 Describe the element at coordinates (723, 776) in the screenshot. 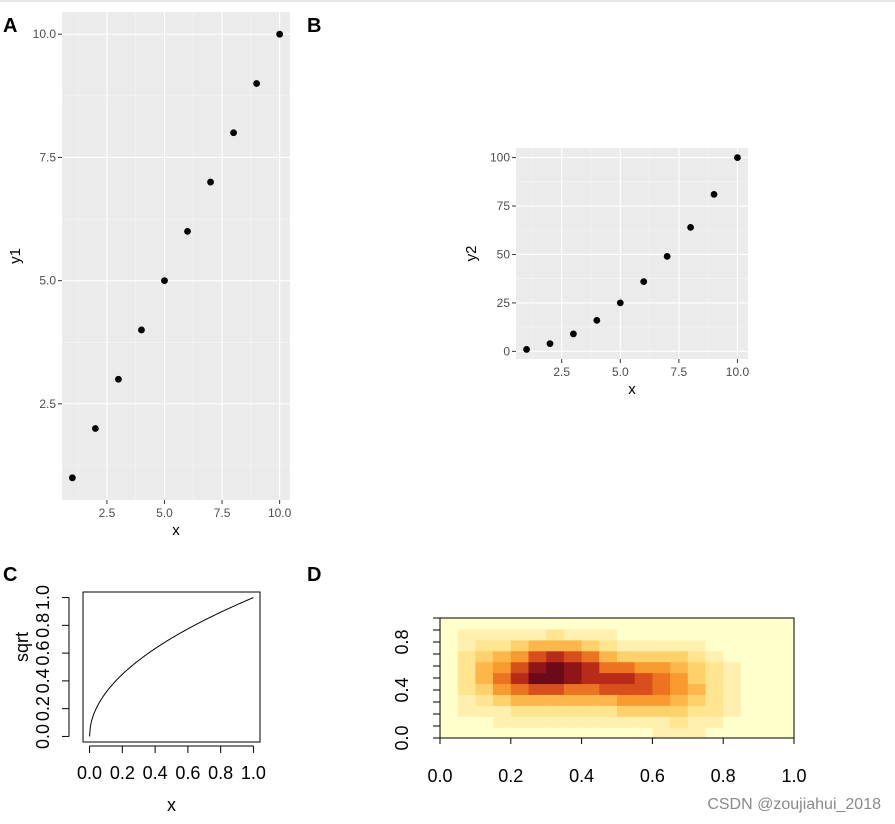

I see `panel-d-xtick-label: 0.8` at that location.